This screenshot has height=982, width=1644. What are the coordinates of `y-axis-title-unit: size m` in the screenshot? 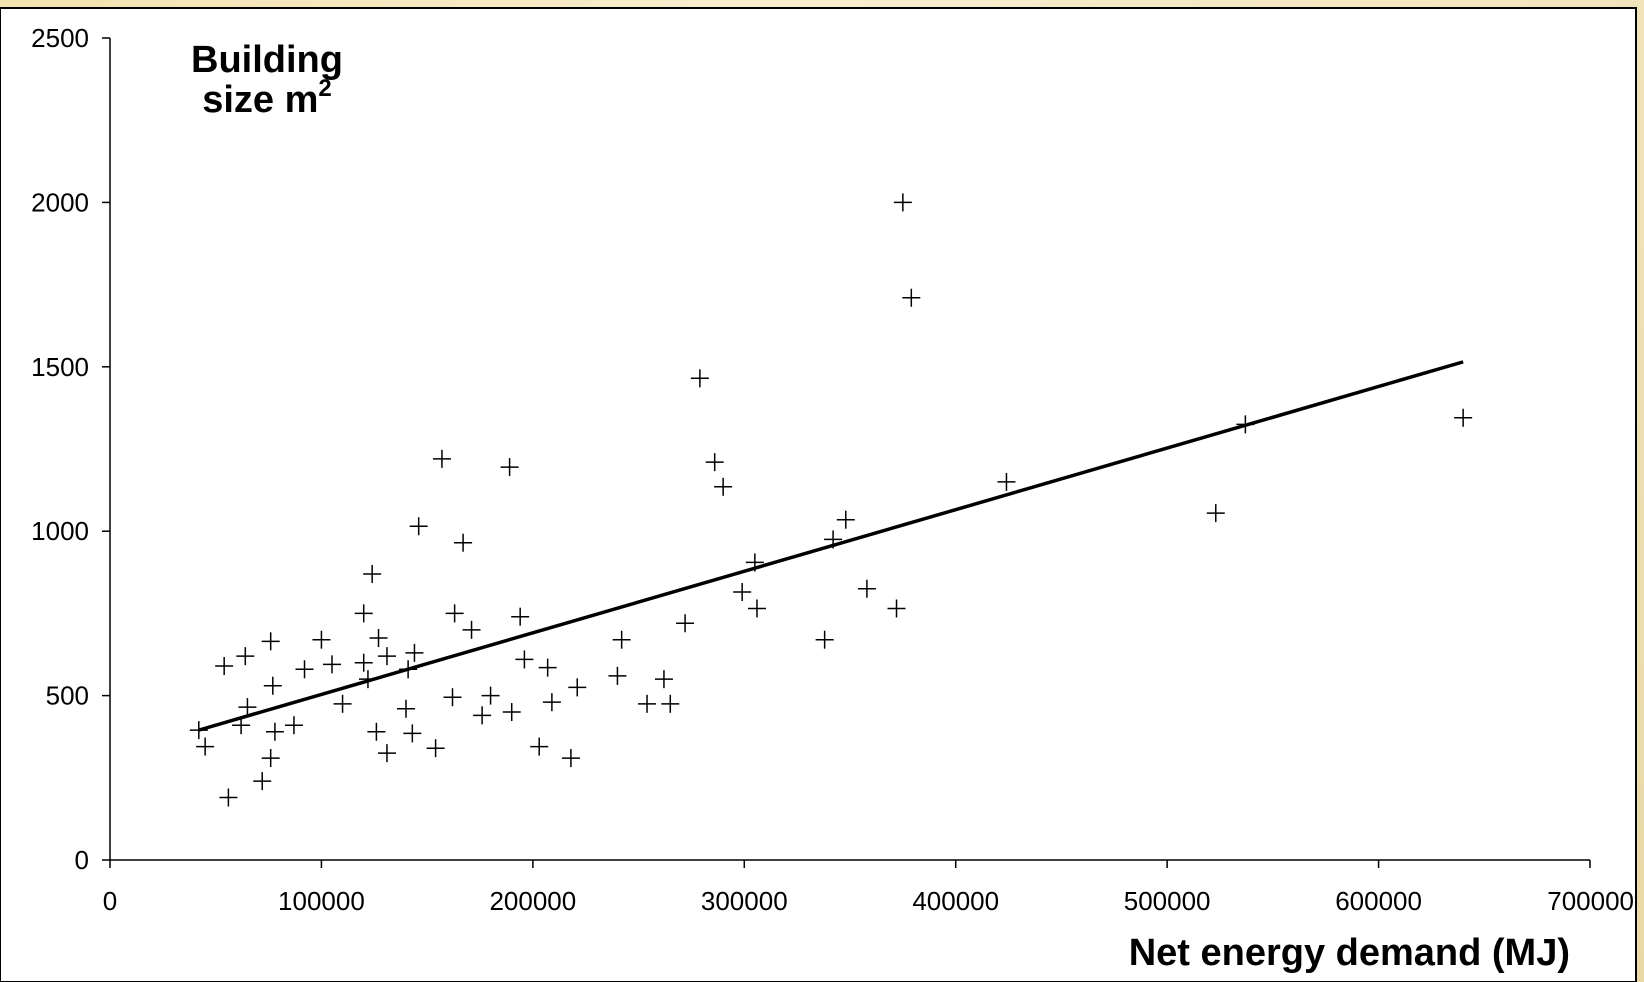 It's located at (260, 100).